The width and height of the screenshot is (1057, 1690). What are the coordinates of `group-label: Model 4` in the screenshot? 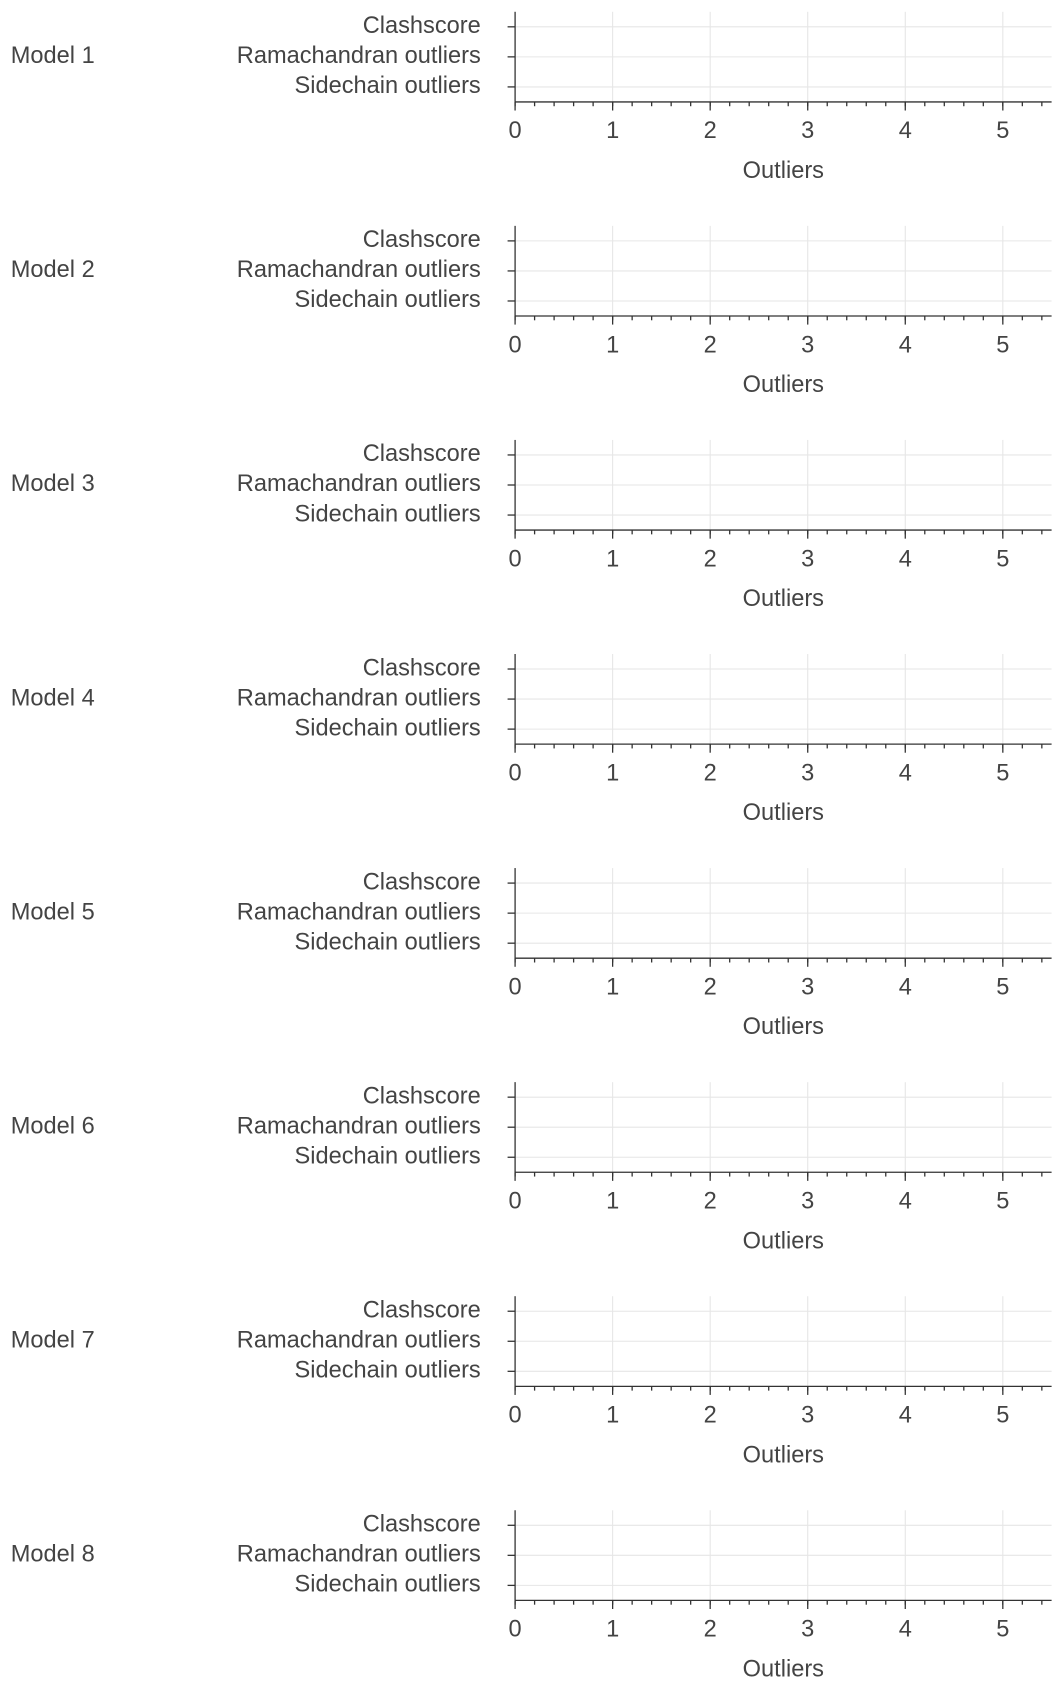 It's located at (53, 698).